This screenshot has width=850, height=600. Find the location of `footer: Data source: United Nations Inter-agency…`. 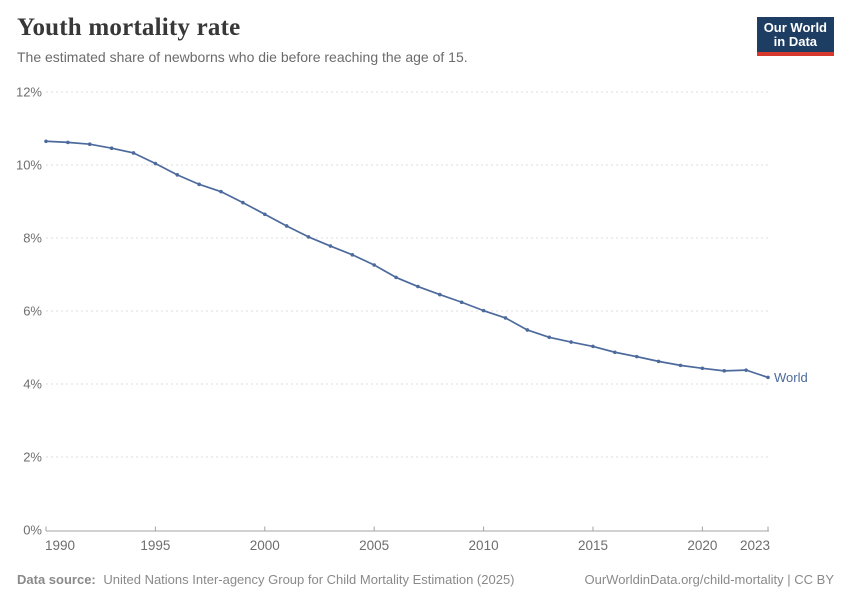

footer: Data source: United Nations Inter-agency… is located at coordinates (425, 579).